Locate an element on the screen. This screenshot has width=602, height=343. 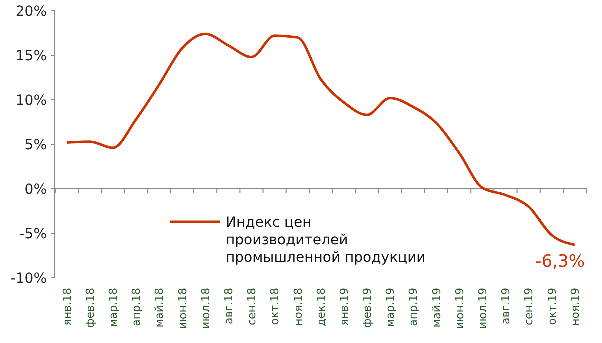
x-tick-label: июл.18 is located at coordinates (205, 308).